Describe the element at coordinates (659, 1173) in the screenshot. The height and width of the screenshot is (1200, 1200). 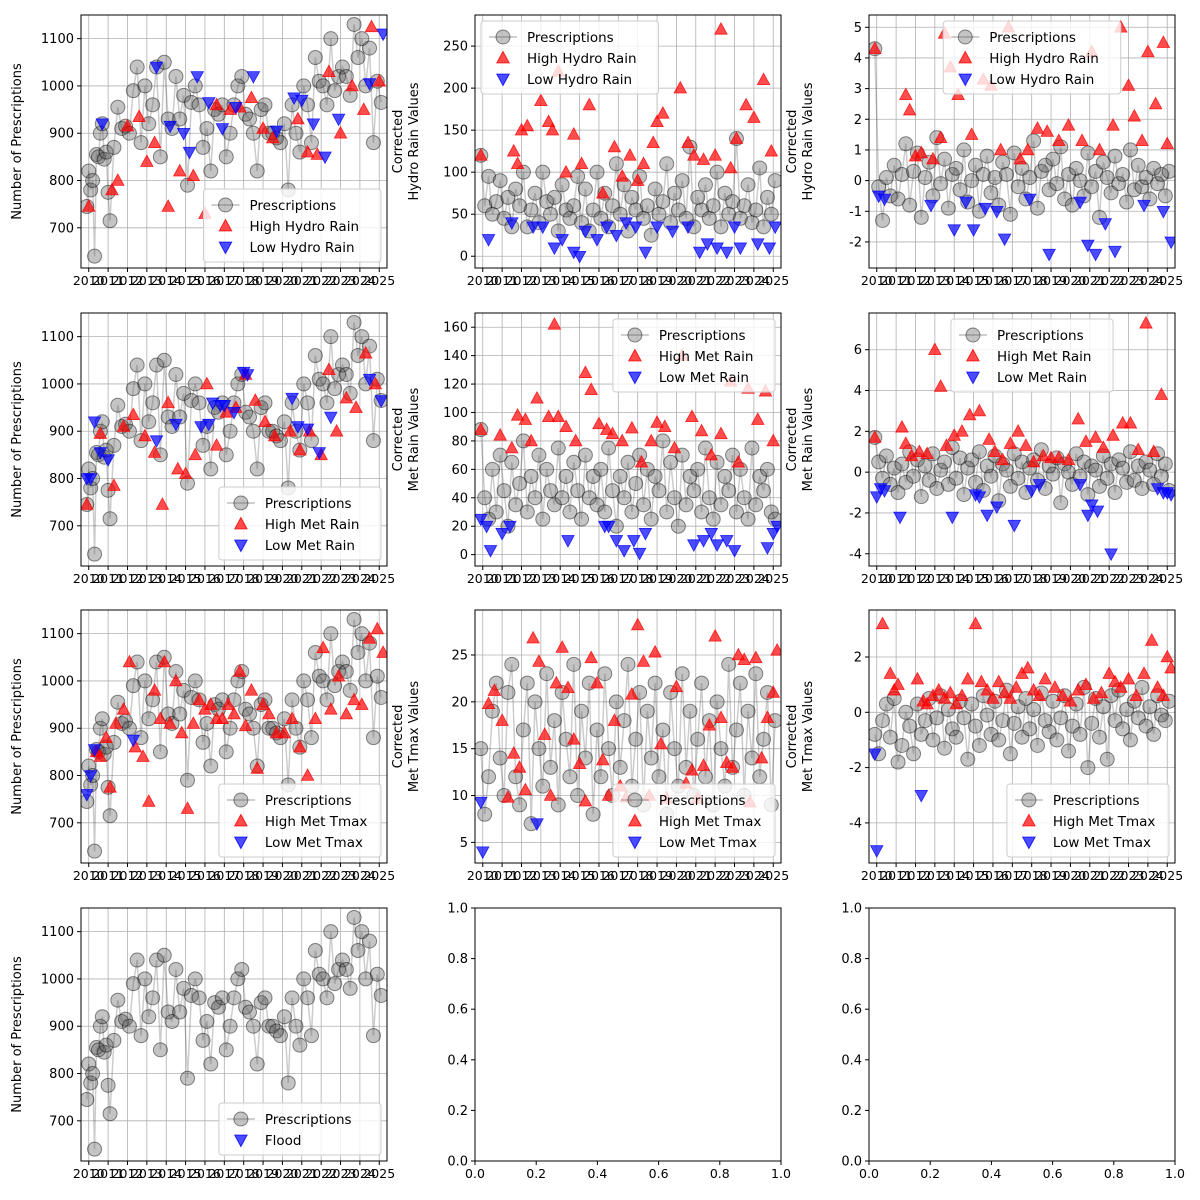
I see `x-tick-label: 0.6` at that location.